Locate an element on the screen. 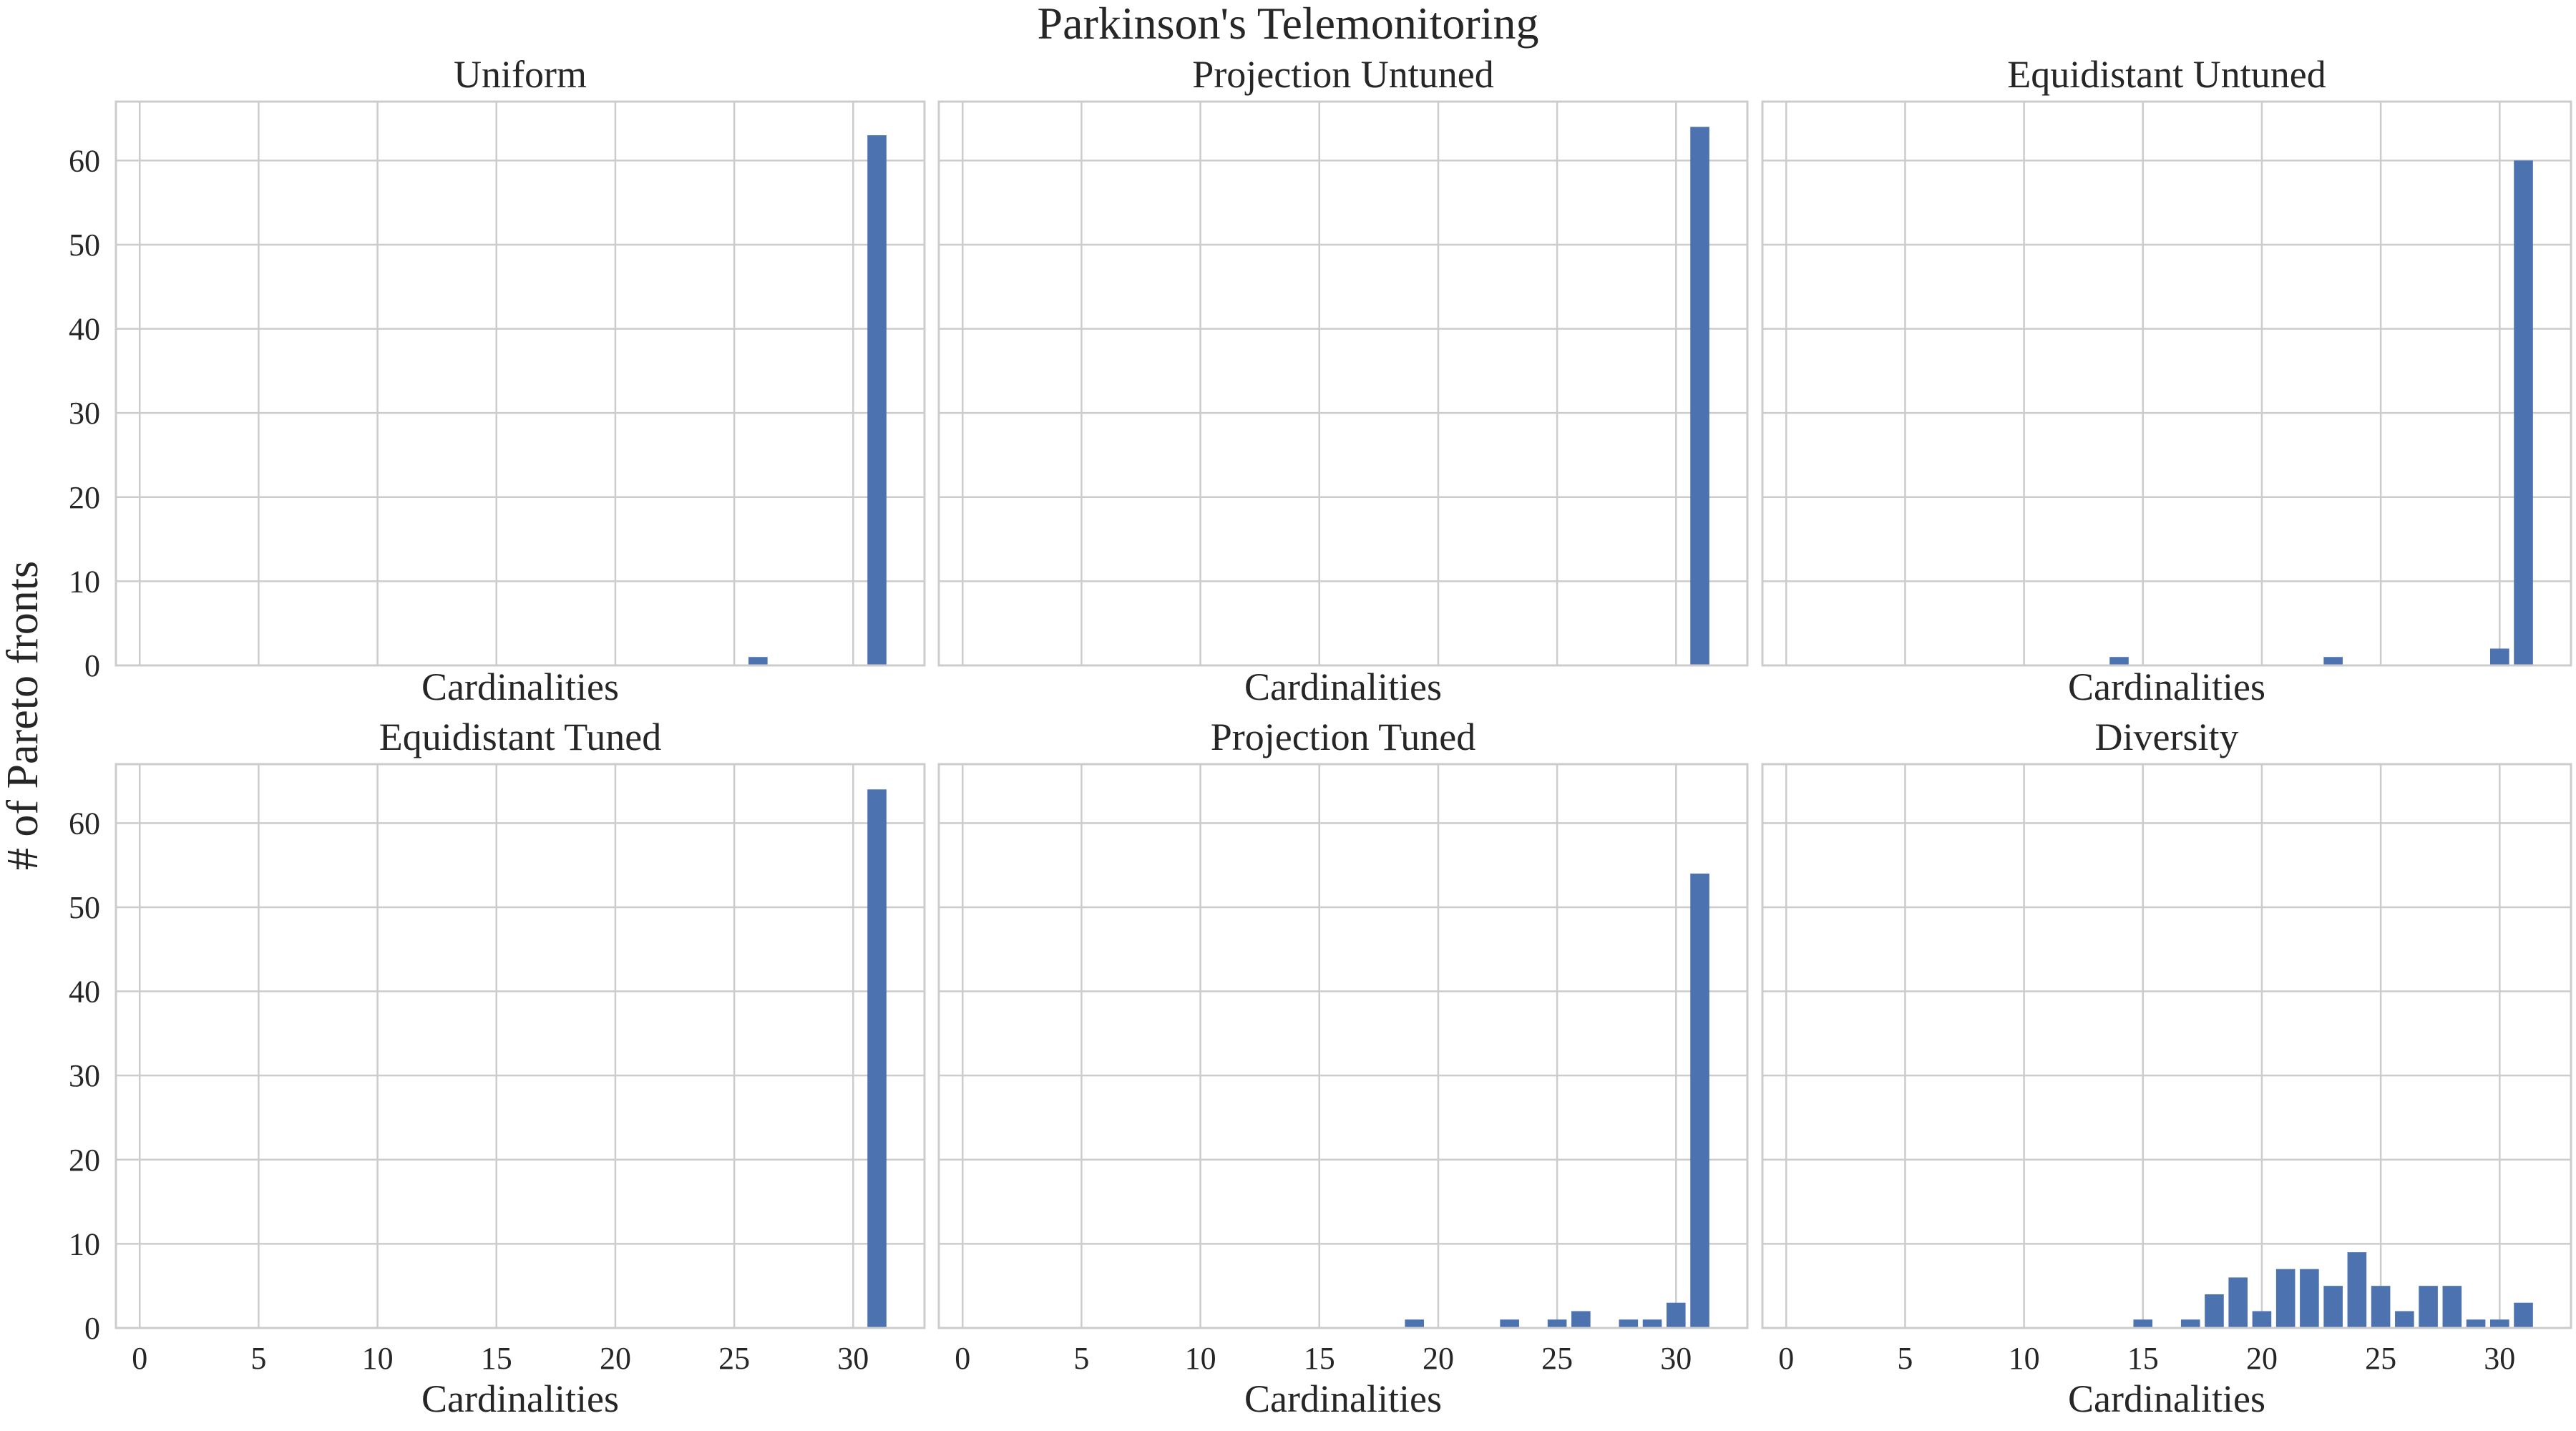 The image size is (2576, 1431). subplot-title: Equidistant Untuned is located at coordinates (2166, 74).